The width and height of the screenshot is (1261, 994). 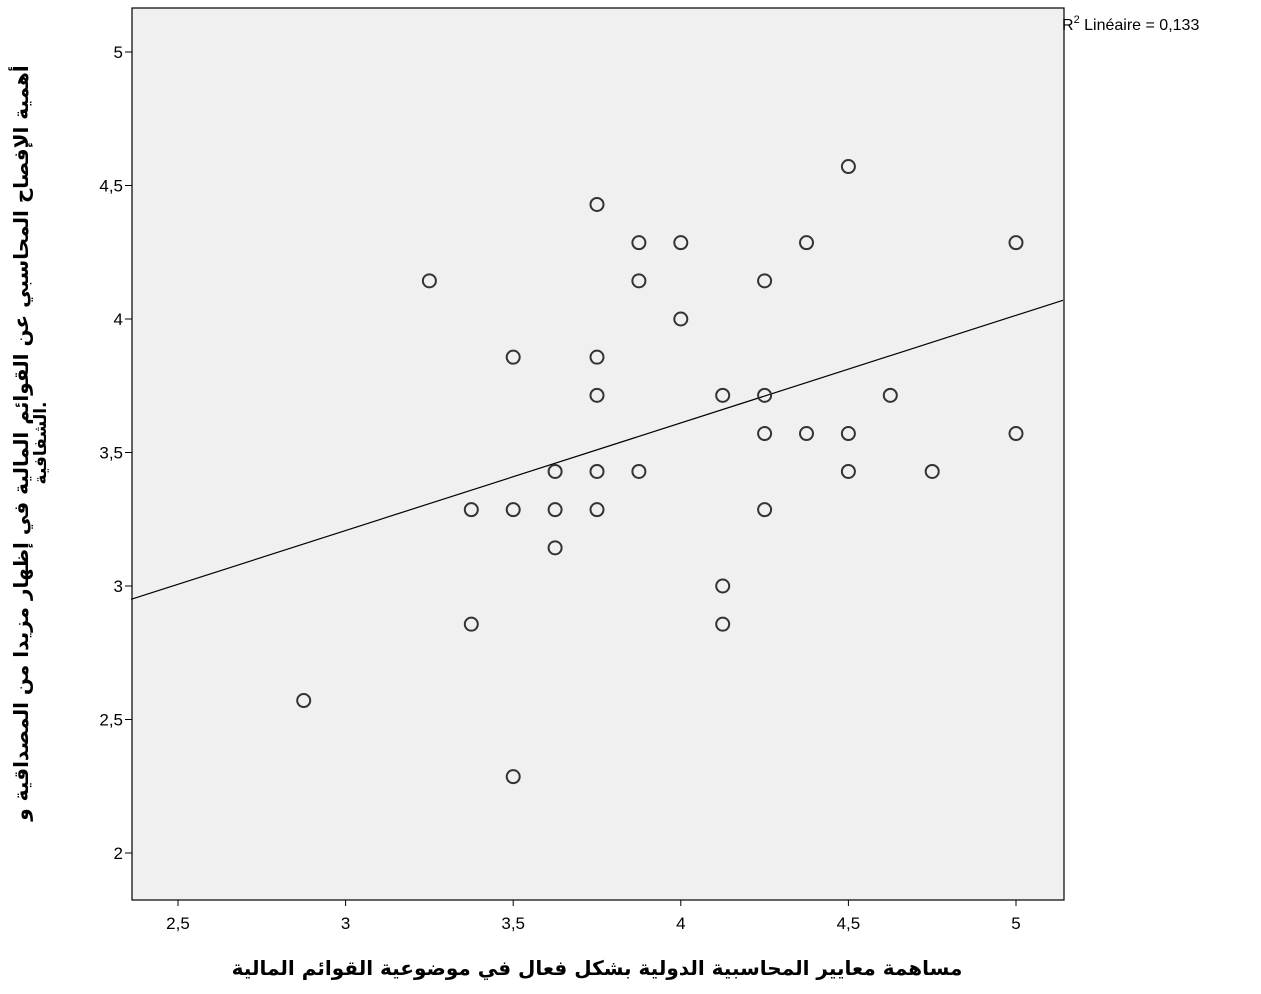 What do you see at coordinates (118, 52) in the screenshot?
I see `y-tick-label: 5` at bounding box center [118, 52].